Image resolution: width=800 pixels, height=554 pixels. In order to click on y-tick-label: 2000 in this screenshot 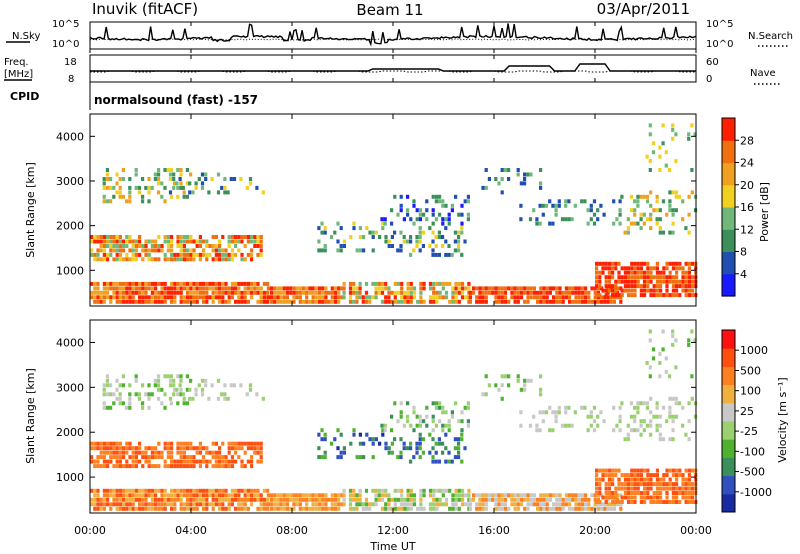, I will do `click(70, 432)`.